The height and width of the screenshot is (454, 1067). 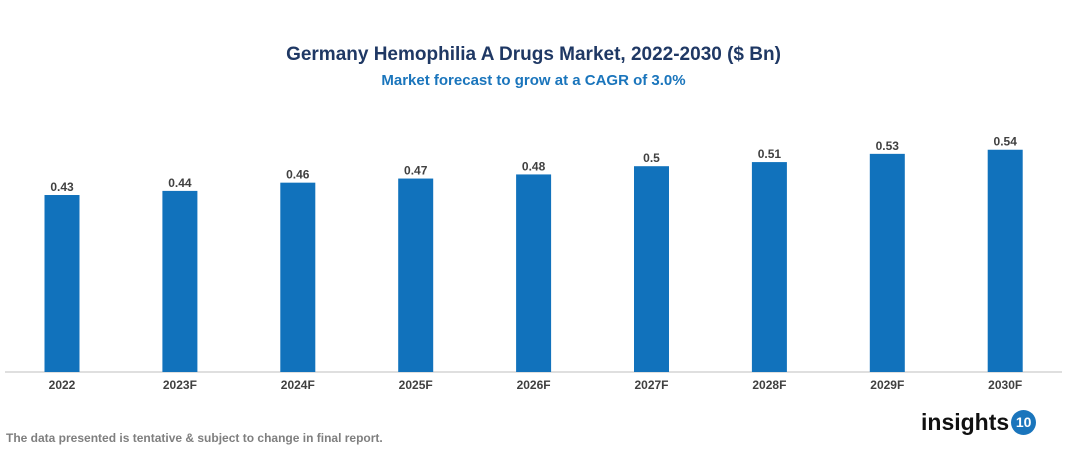 I want to click on data-label: 0.53, so click(x=888, y=146).